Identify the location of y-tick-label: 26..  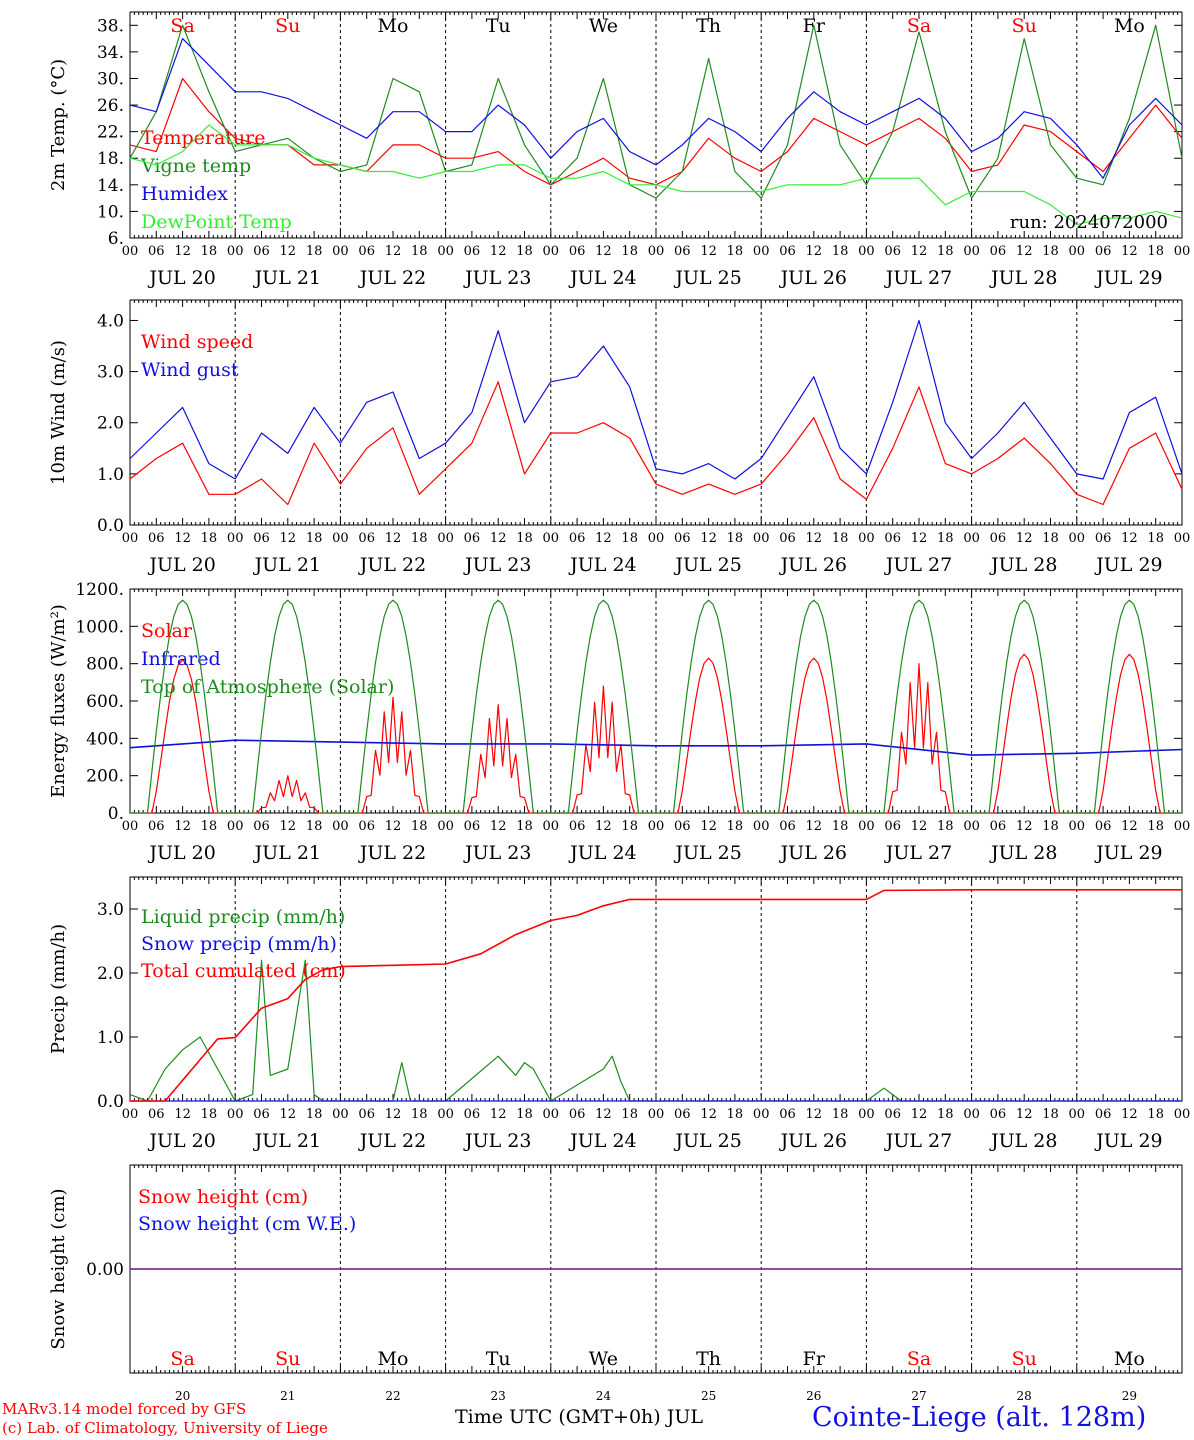
(110, 106).